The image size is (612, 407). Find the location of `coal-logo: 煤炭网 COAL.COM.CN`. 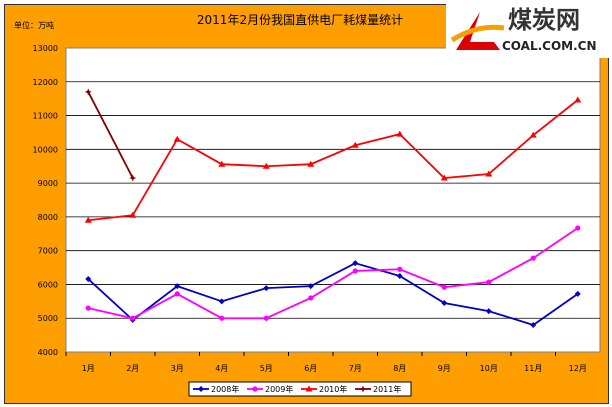

coal-logo: 煤炭网 COAL.COM.CN is located at coordinates (528, 31).